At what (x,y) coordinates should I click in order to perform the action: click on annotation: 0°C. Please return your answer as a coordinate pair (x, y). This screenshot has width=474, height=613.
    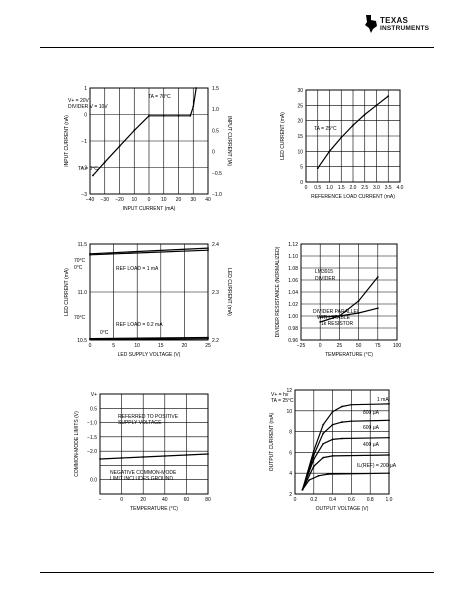
    Looking at the image, I should click on (104, 333).